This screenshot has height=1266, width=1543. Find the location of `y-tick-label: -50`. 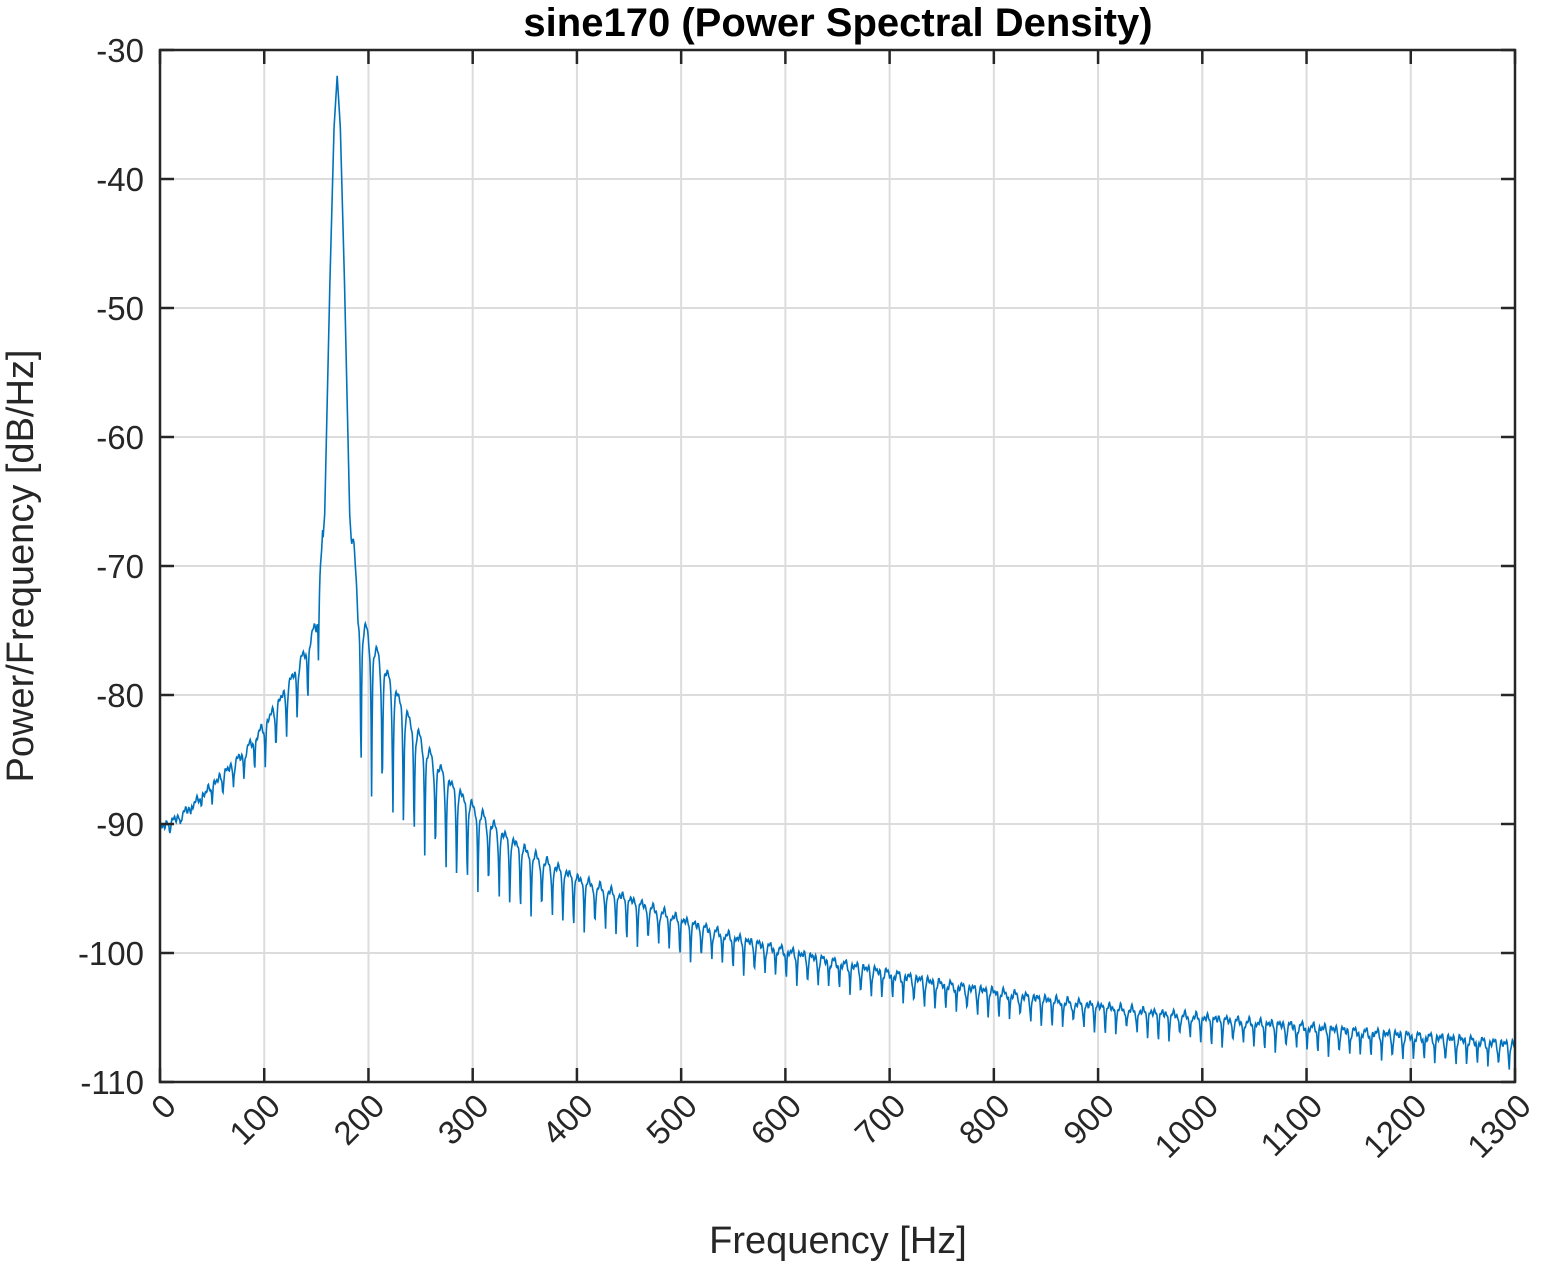

y-tick-label: -50 is located at coordinates (120, 308).